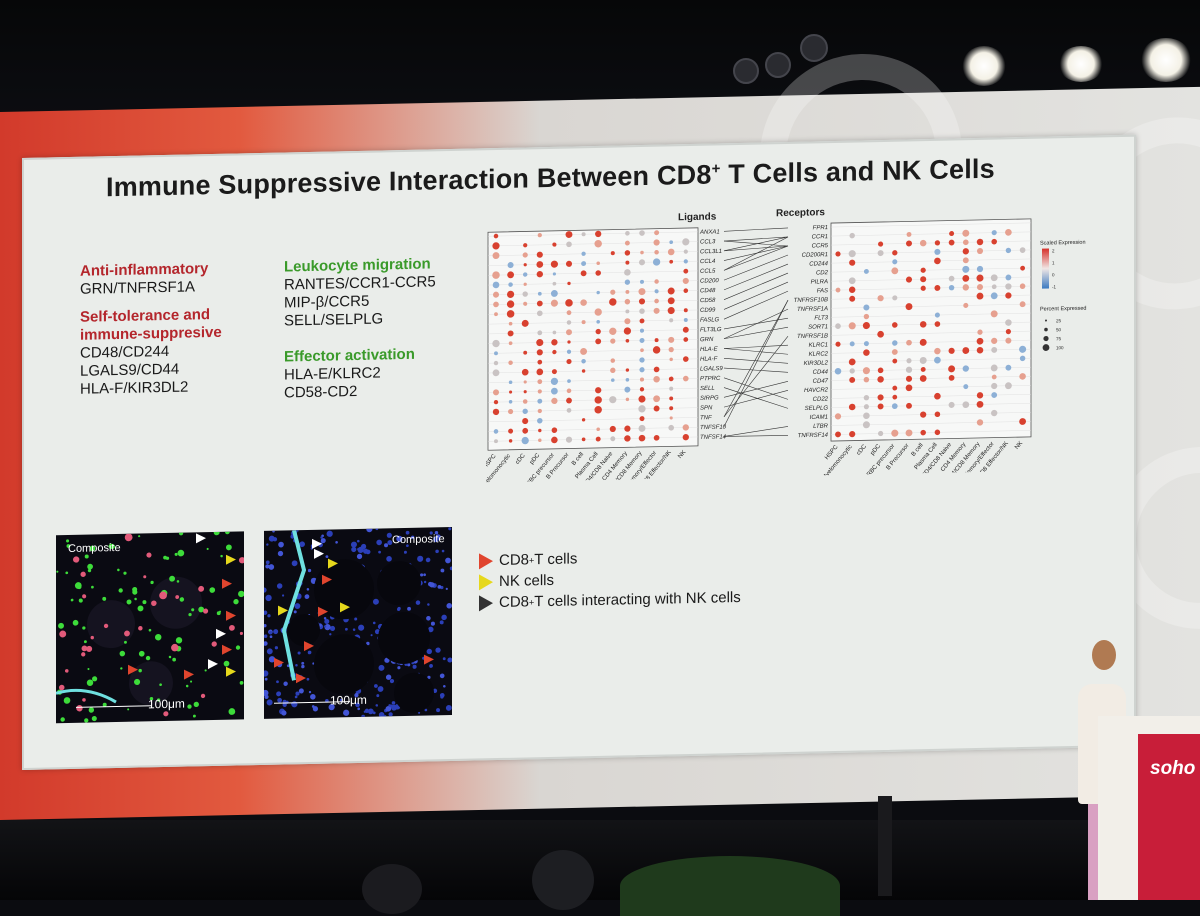 The height and width of the screenshot is (916, 1200). Describe the element at coordinates (984, 66) in the screenshot. I see `ceiling-light` at that location.